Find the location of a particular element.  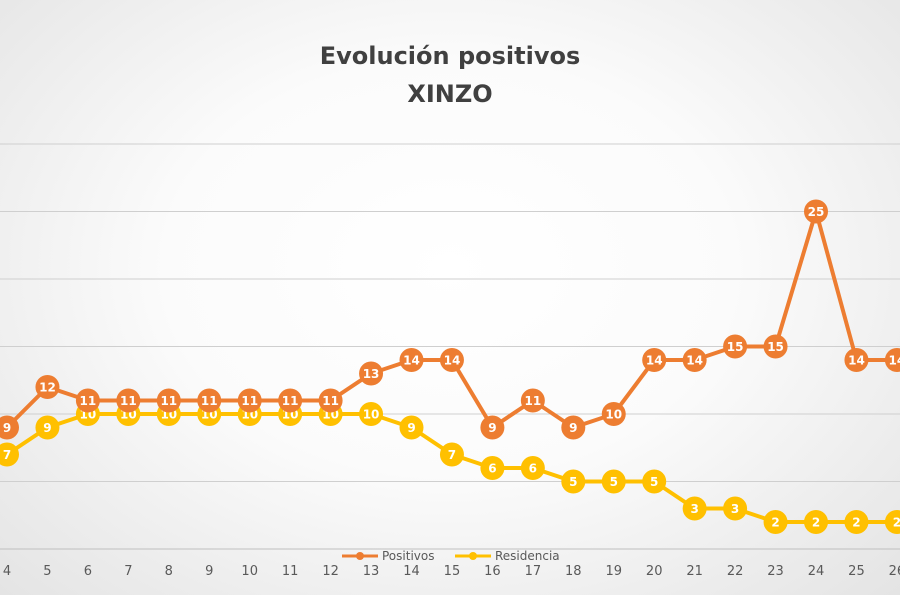

x-tick-label: 24 is located at coordinates (816, 571).